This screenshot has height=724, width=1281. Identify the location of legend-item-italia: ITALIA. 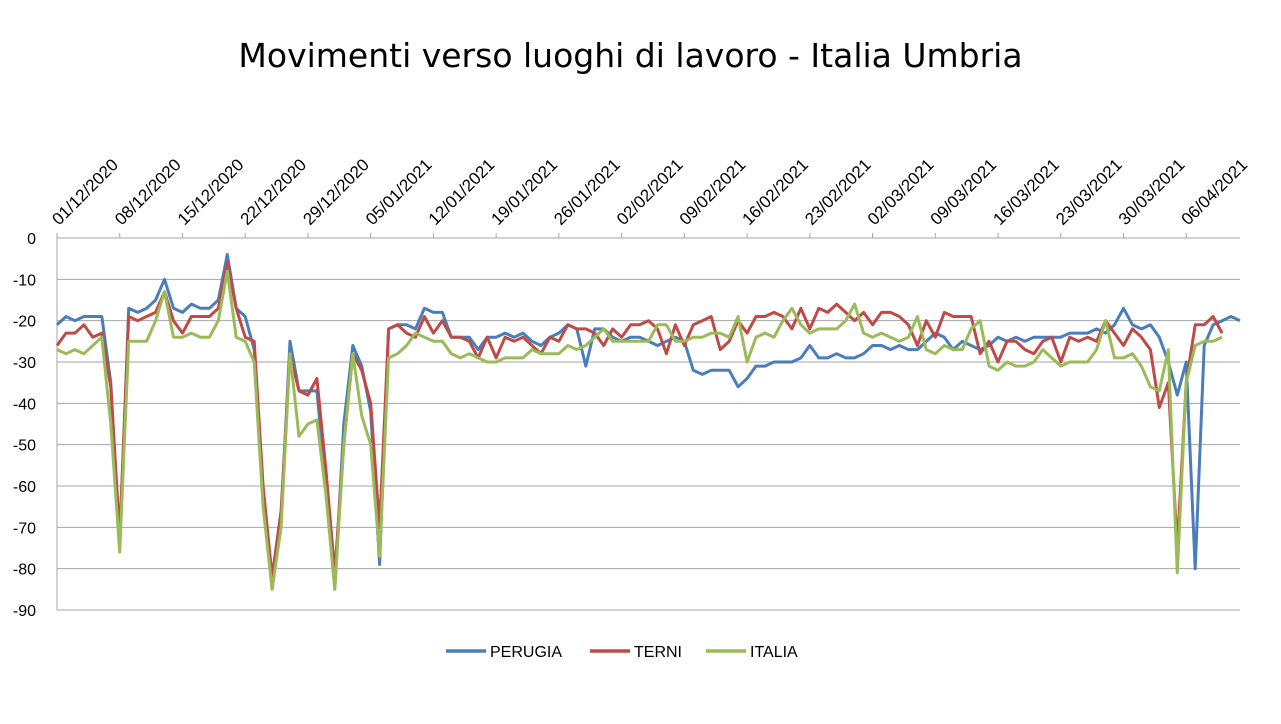
(752, 652).